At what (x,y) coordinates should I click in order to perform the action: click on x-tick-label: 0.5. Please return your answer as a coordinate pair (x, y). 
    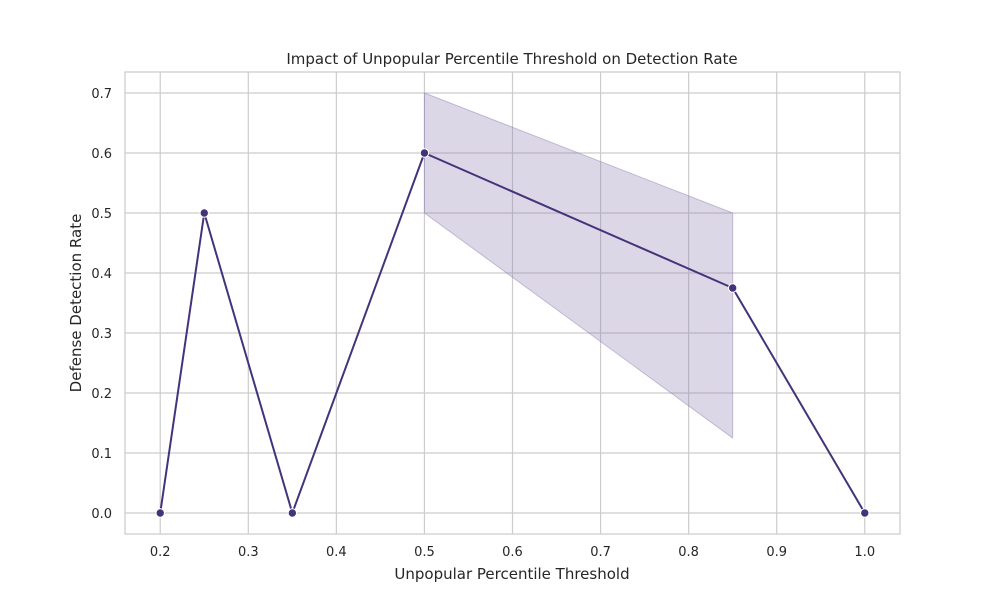
    Looking at the image, I should click on (424, 552).